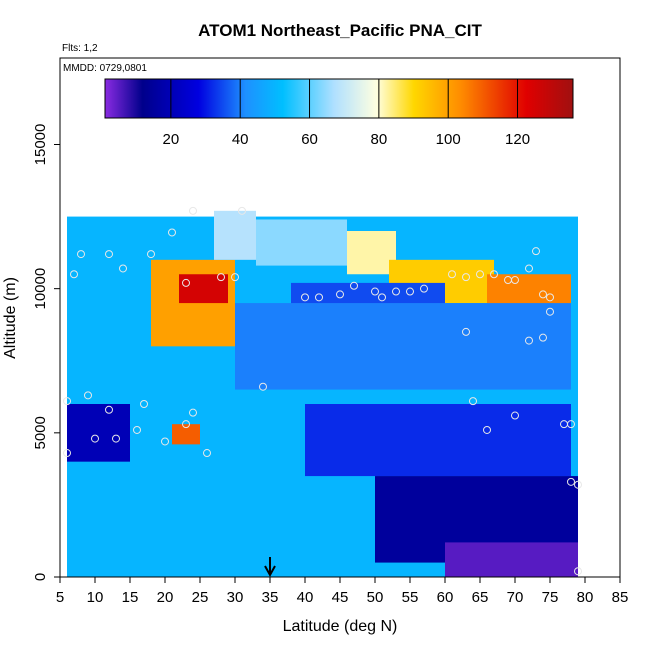 The image size is (650, 650). Describe the element at coordinates (379, 139) in the screenshot. I see `colorbar-tick-label: 80` at that location.